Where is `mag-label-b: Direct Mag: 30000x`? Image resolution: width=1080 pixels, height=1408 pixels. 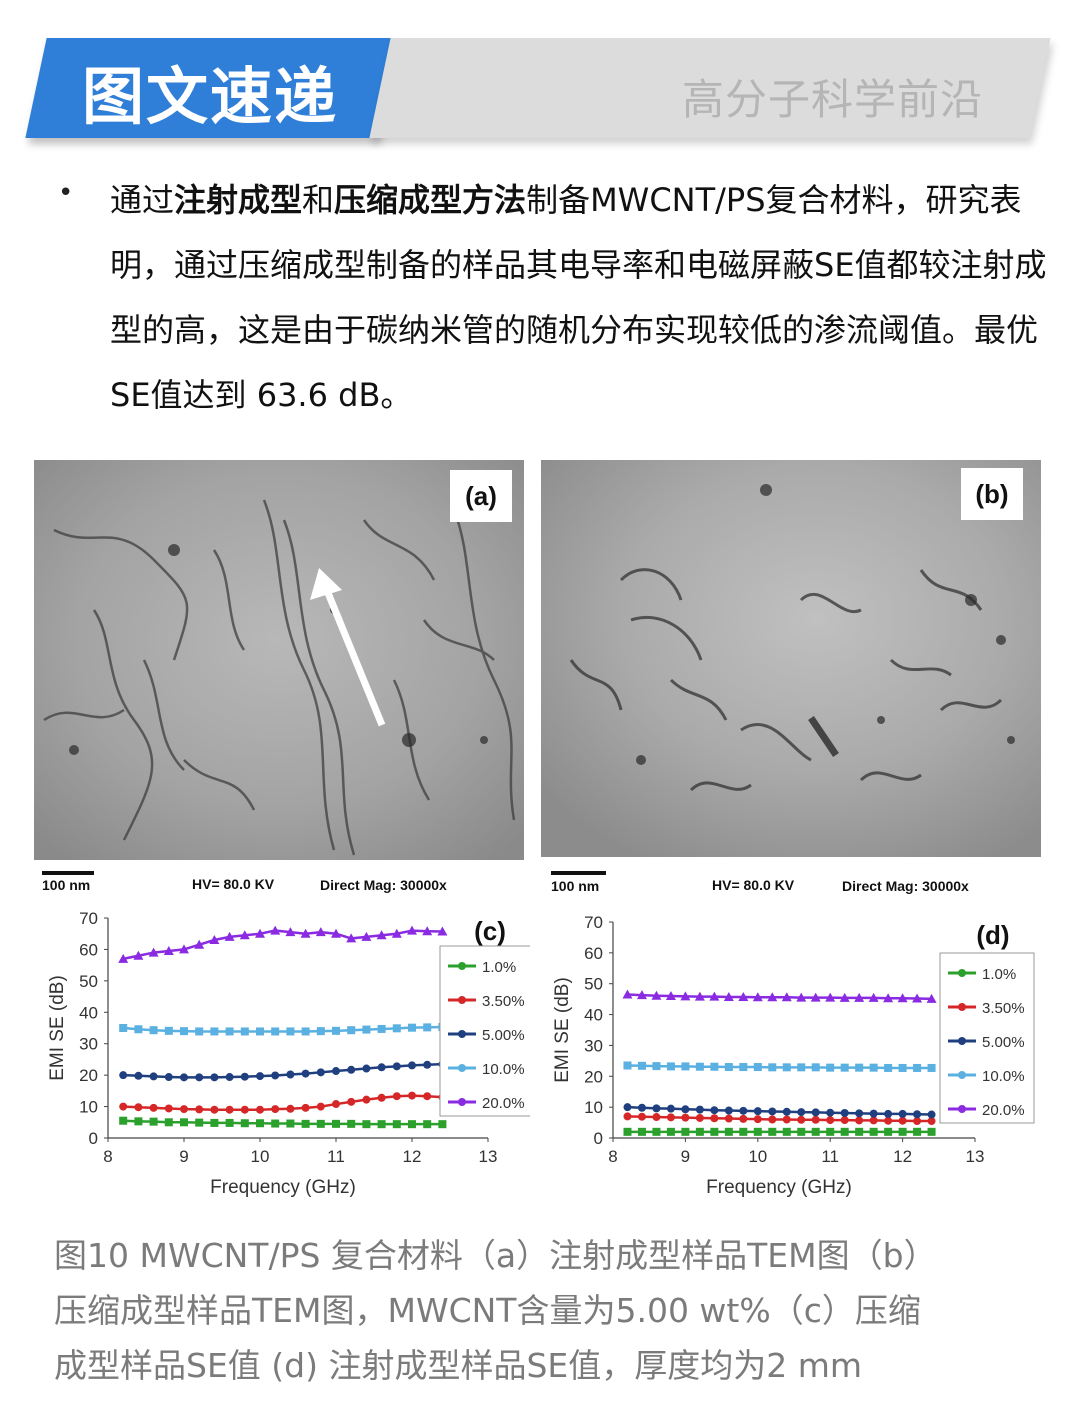 mag-label-b: Direct Mag: 30000x is located at coordinates (905, 886).